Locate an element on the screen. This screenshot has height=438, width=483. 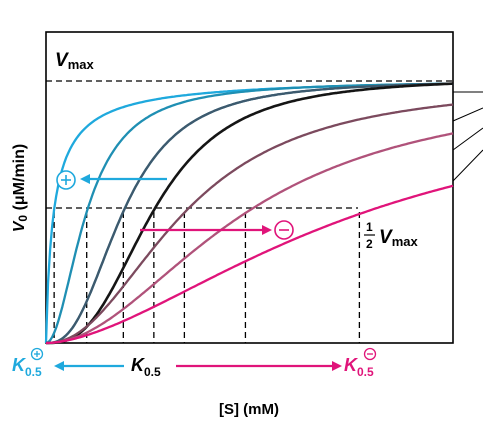
k05-inhibited-sup is located at coordinates (370, 354).